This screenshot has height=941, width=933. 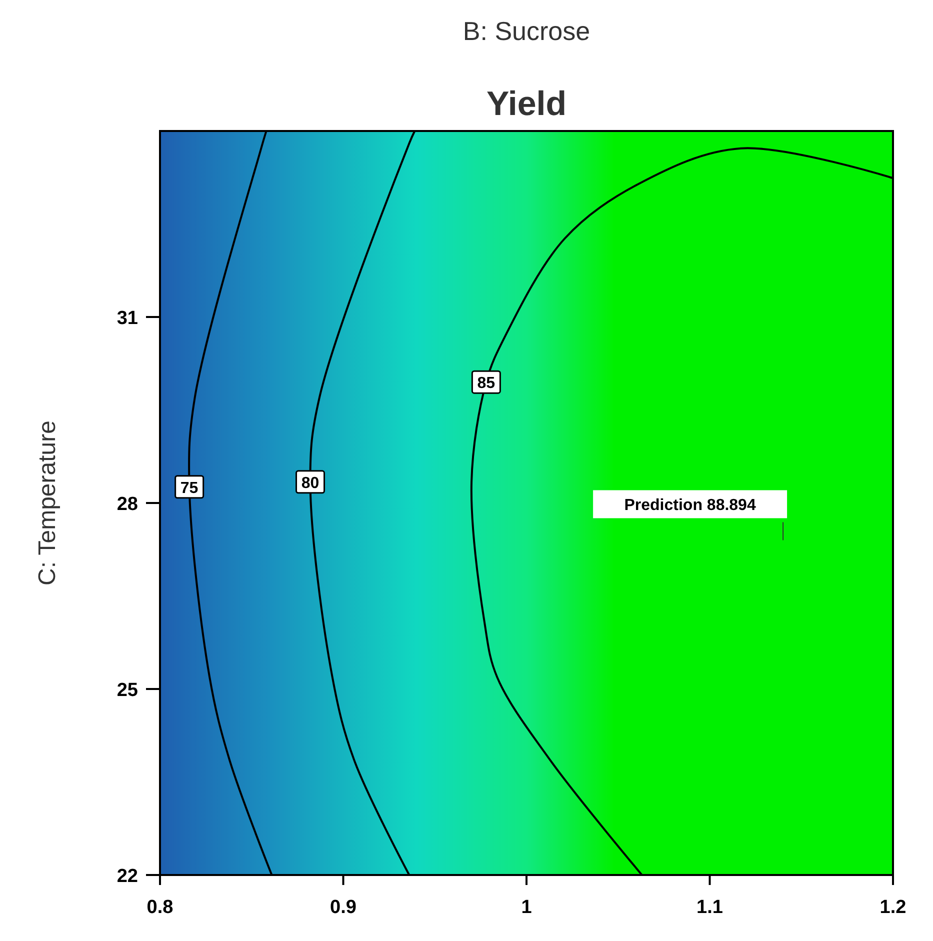 What do you see at coordinates (486, 383) in the screenshot?
I see `series-label: 85` at bounding box center [486, 383].